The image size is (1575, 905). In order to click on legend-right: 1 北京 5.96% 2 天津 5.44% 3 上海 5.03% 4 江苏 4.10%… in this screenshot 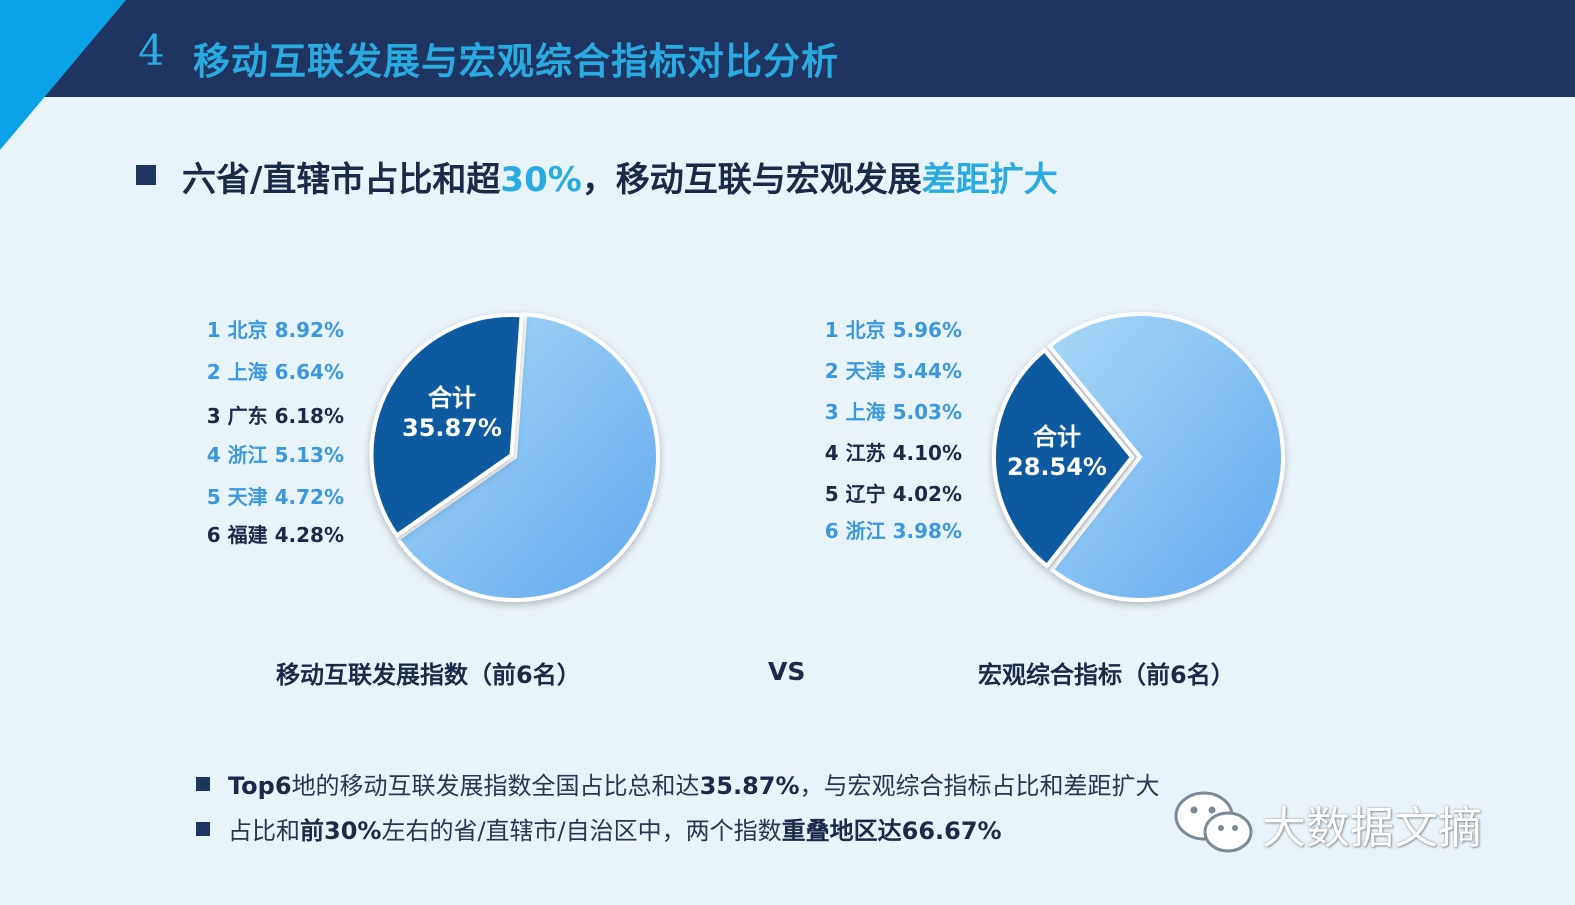, I will do `click(886, 434)`.